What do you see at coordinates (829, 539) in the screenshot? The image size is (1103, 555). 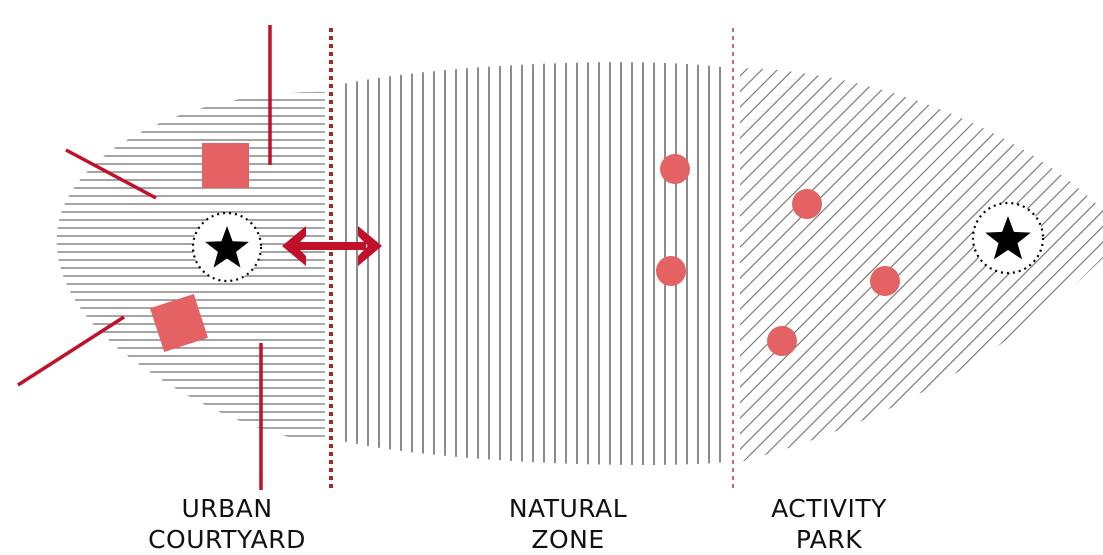 I see `activity-park-label-line2: PARK` at bounding box center [829, 539].